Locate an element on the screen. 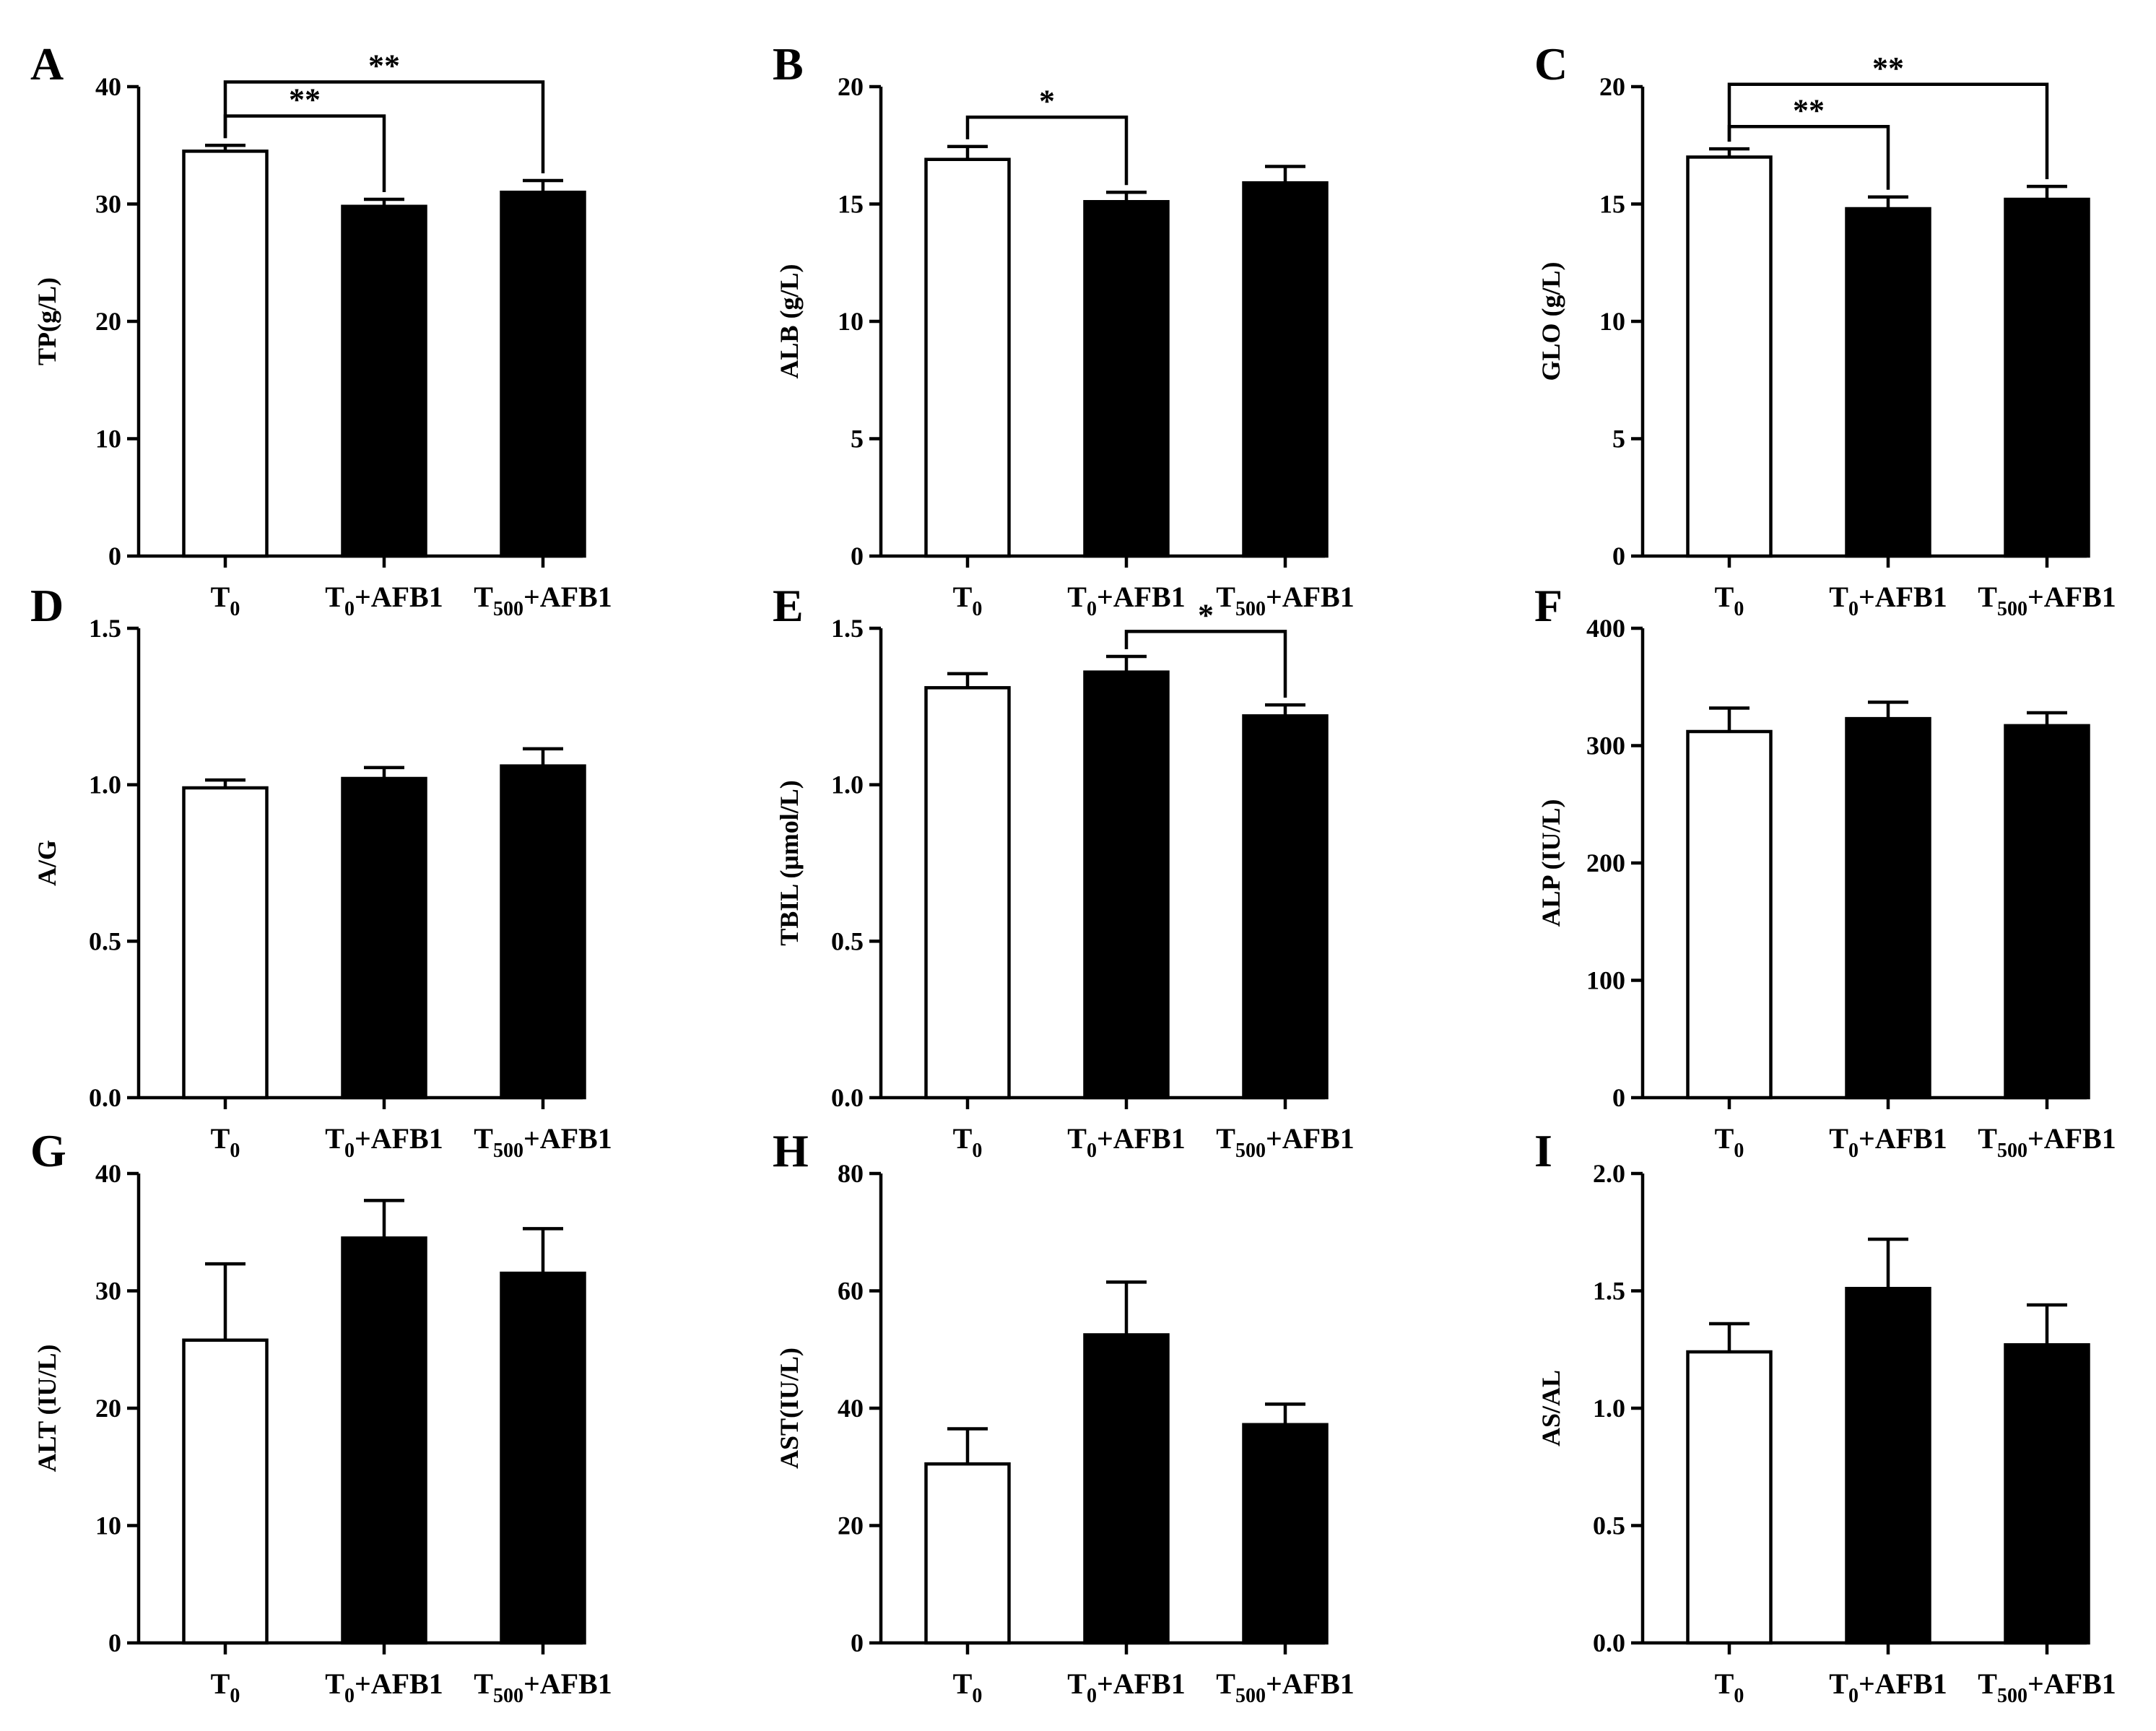  y-axis-label: TP(g/L) is located at coordinates (46, 321).